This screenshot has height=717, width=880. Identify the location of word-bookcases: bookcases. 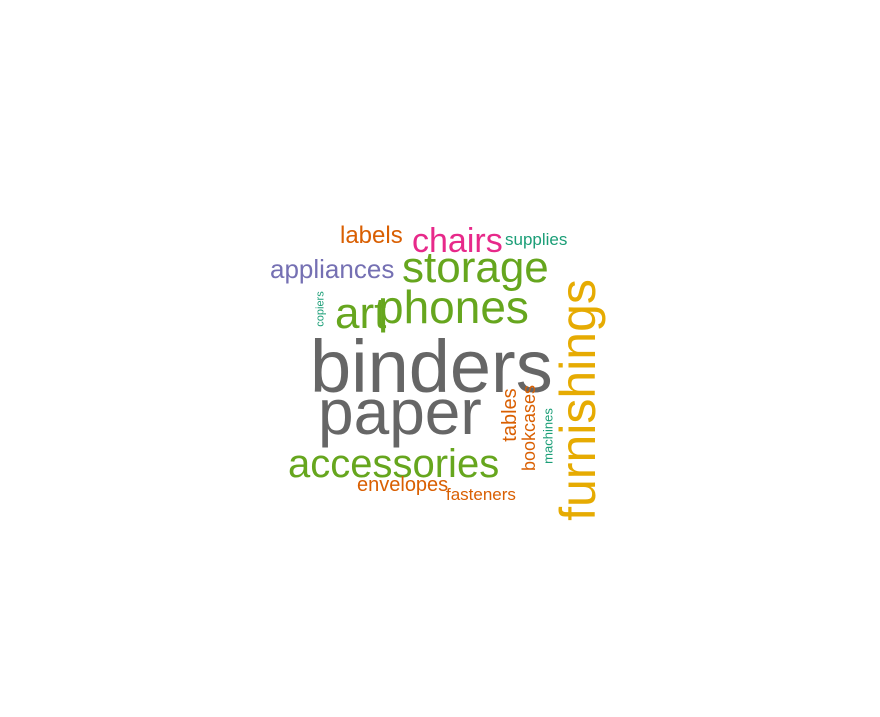
(529, 428).